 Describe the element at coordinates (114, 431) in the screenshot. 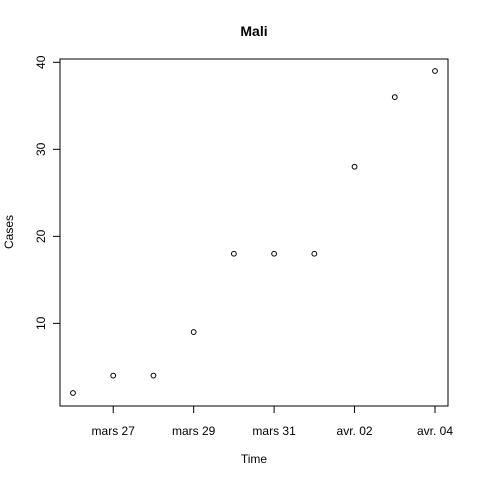

I see `x-tick-label: mars 27` at that location.